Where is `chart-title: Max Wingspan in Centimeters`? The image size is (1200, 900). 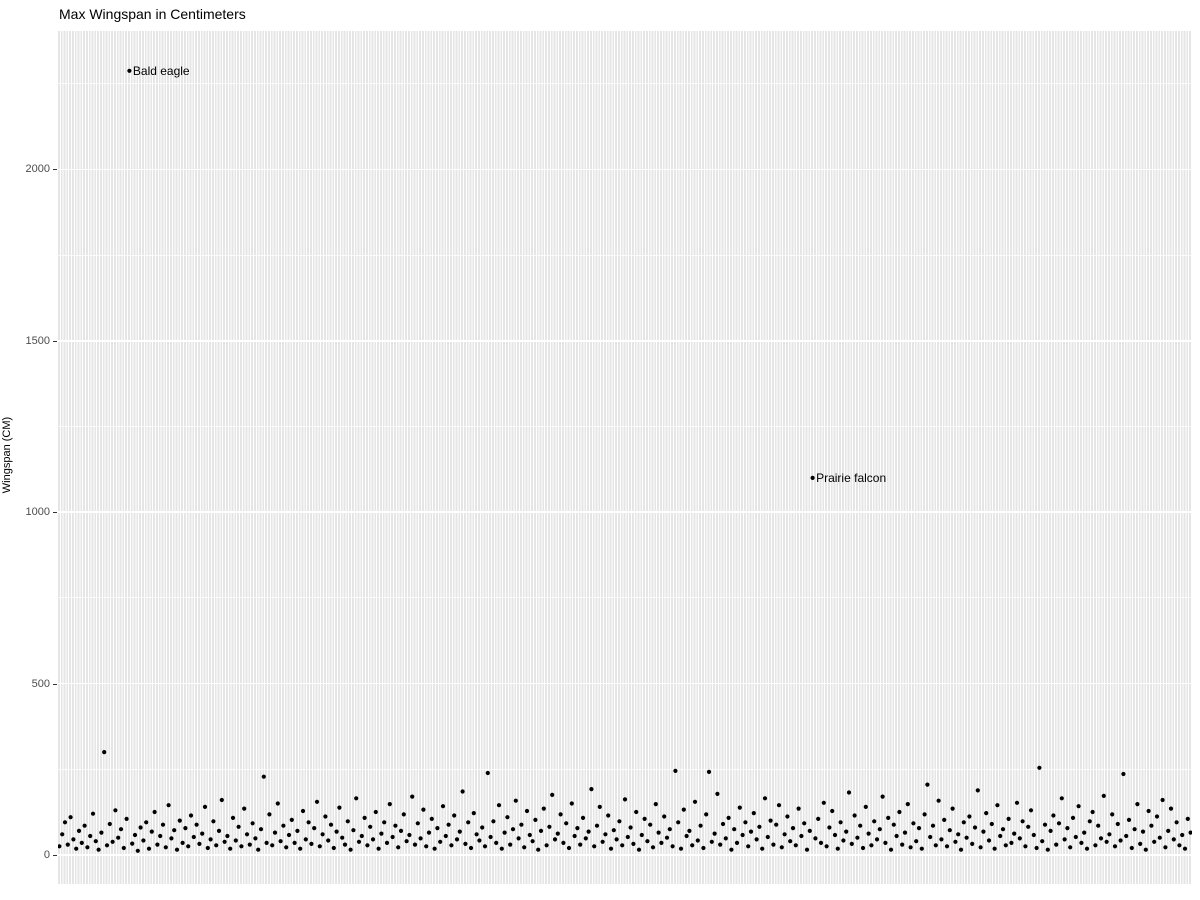 chart-title: Max Wingspan in Centimeters is located at coordinates (152, 14).